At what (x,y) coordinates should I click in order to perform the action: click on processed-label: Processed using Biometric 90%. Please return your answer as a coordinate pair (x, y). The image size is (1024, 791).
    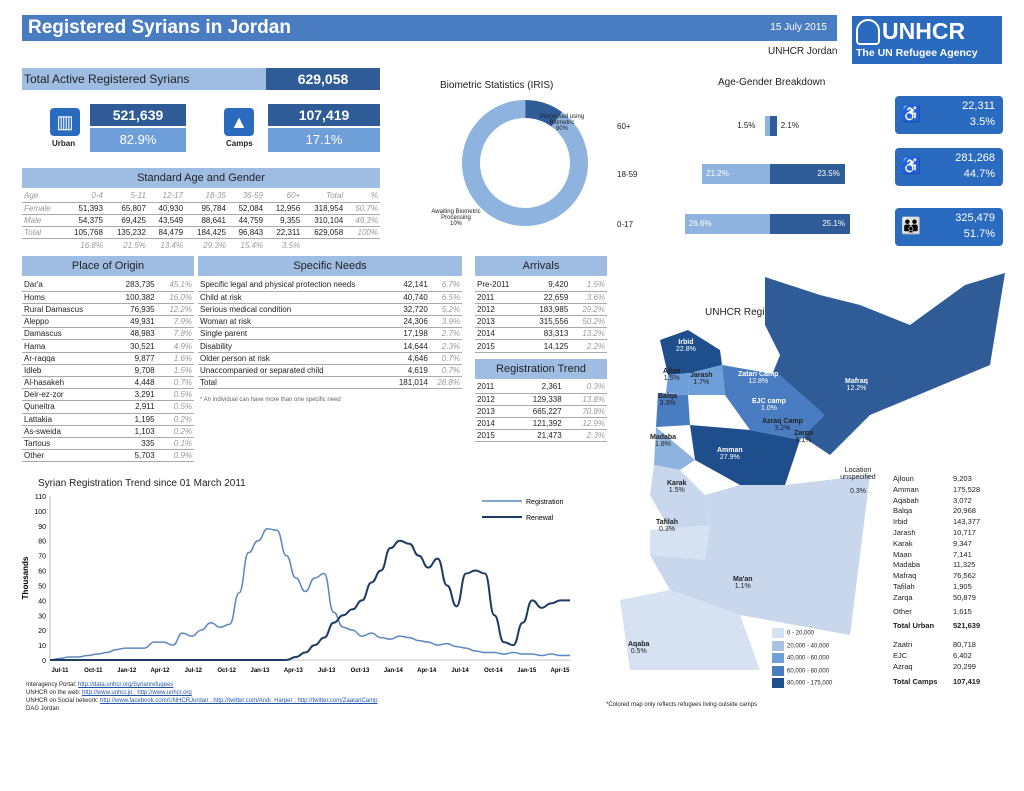
    Looking at the image, I should click on (562, 123).